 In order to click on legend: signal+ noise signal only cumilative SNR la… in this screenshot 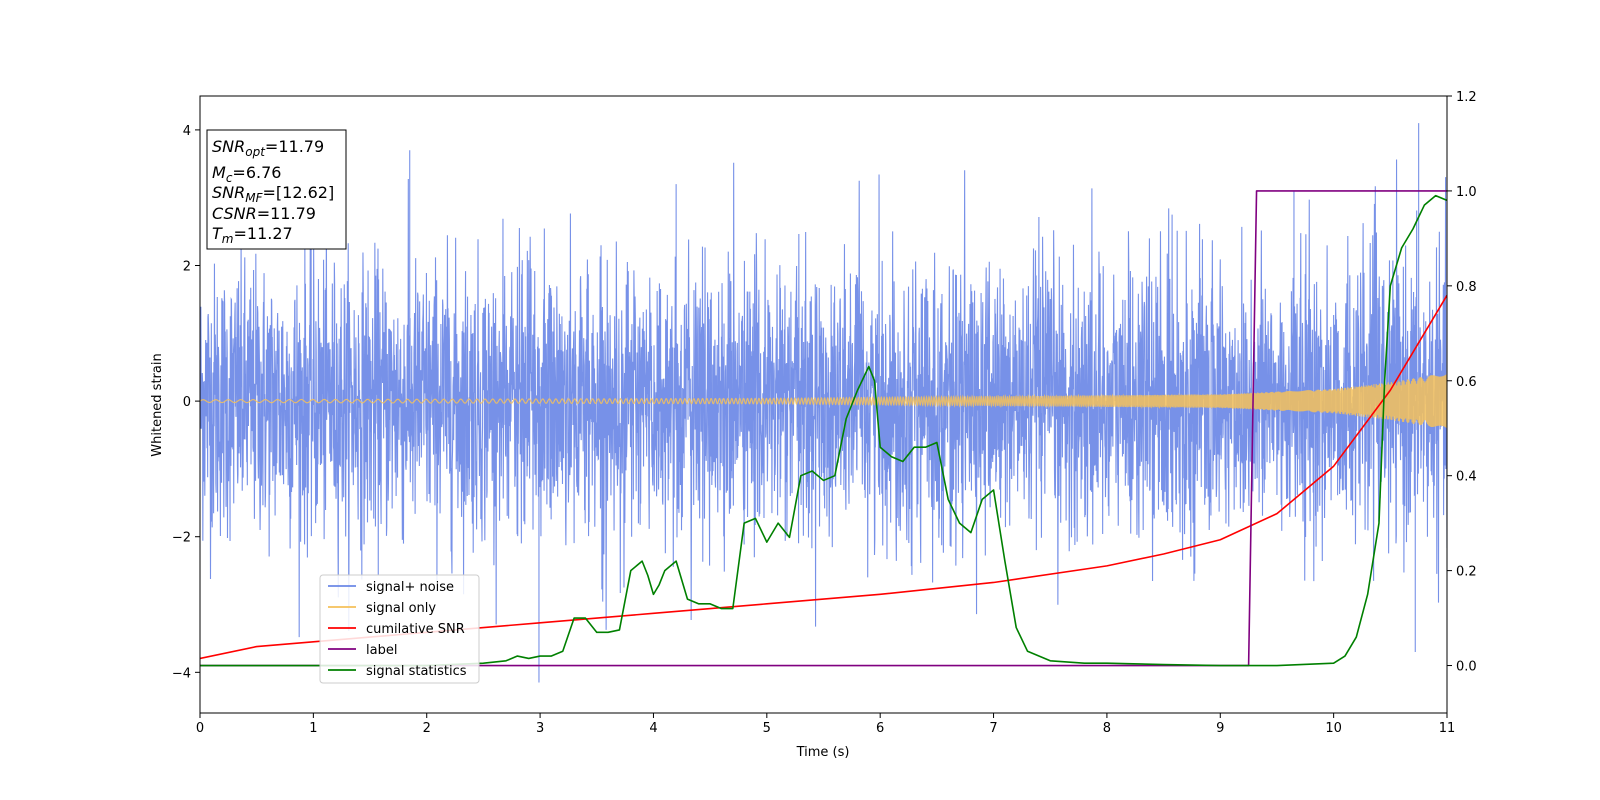, I will do `click(399, 629)`.